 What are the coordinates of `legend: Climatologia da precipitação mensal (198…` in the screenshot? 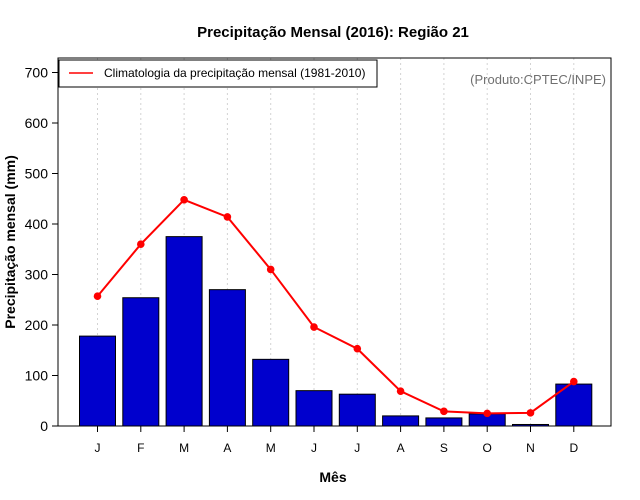 It's located at (218, 73).